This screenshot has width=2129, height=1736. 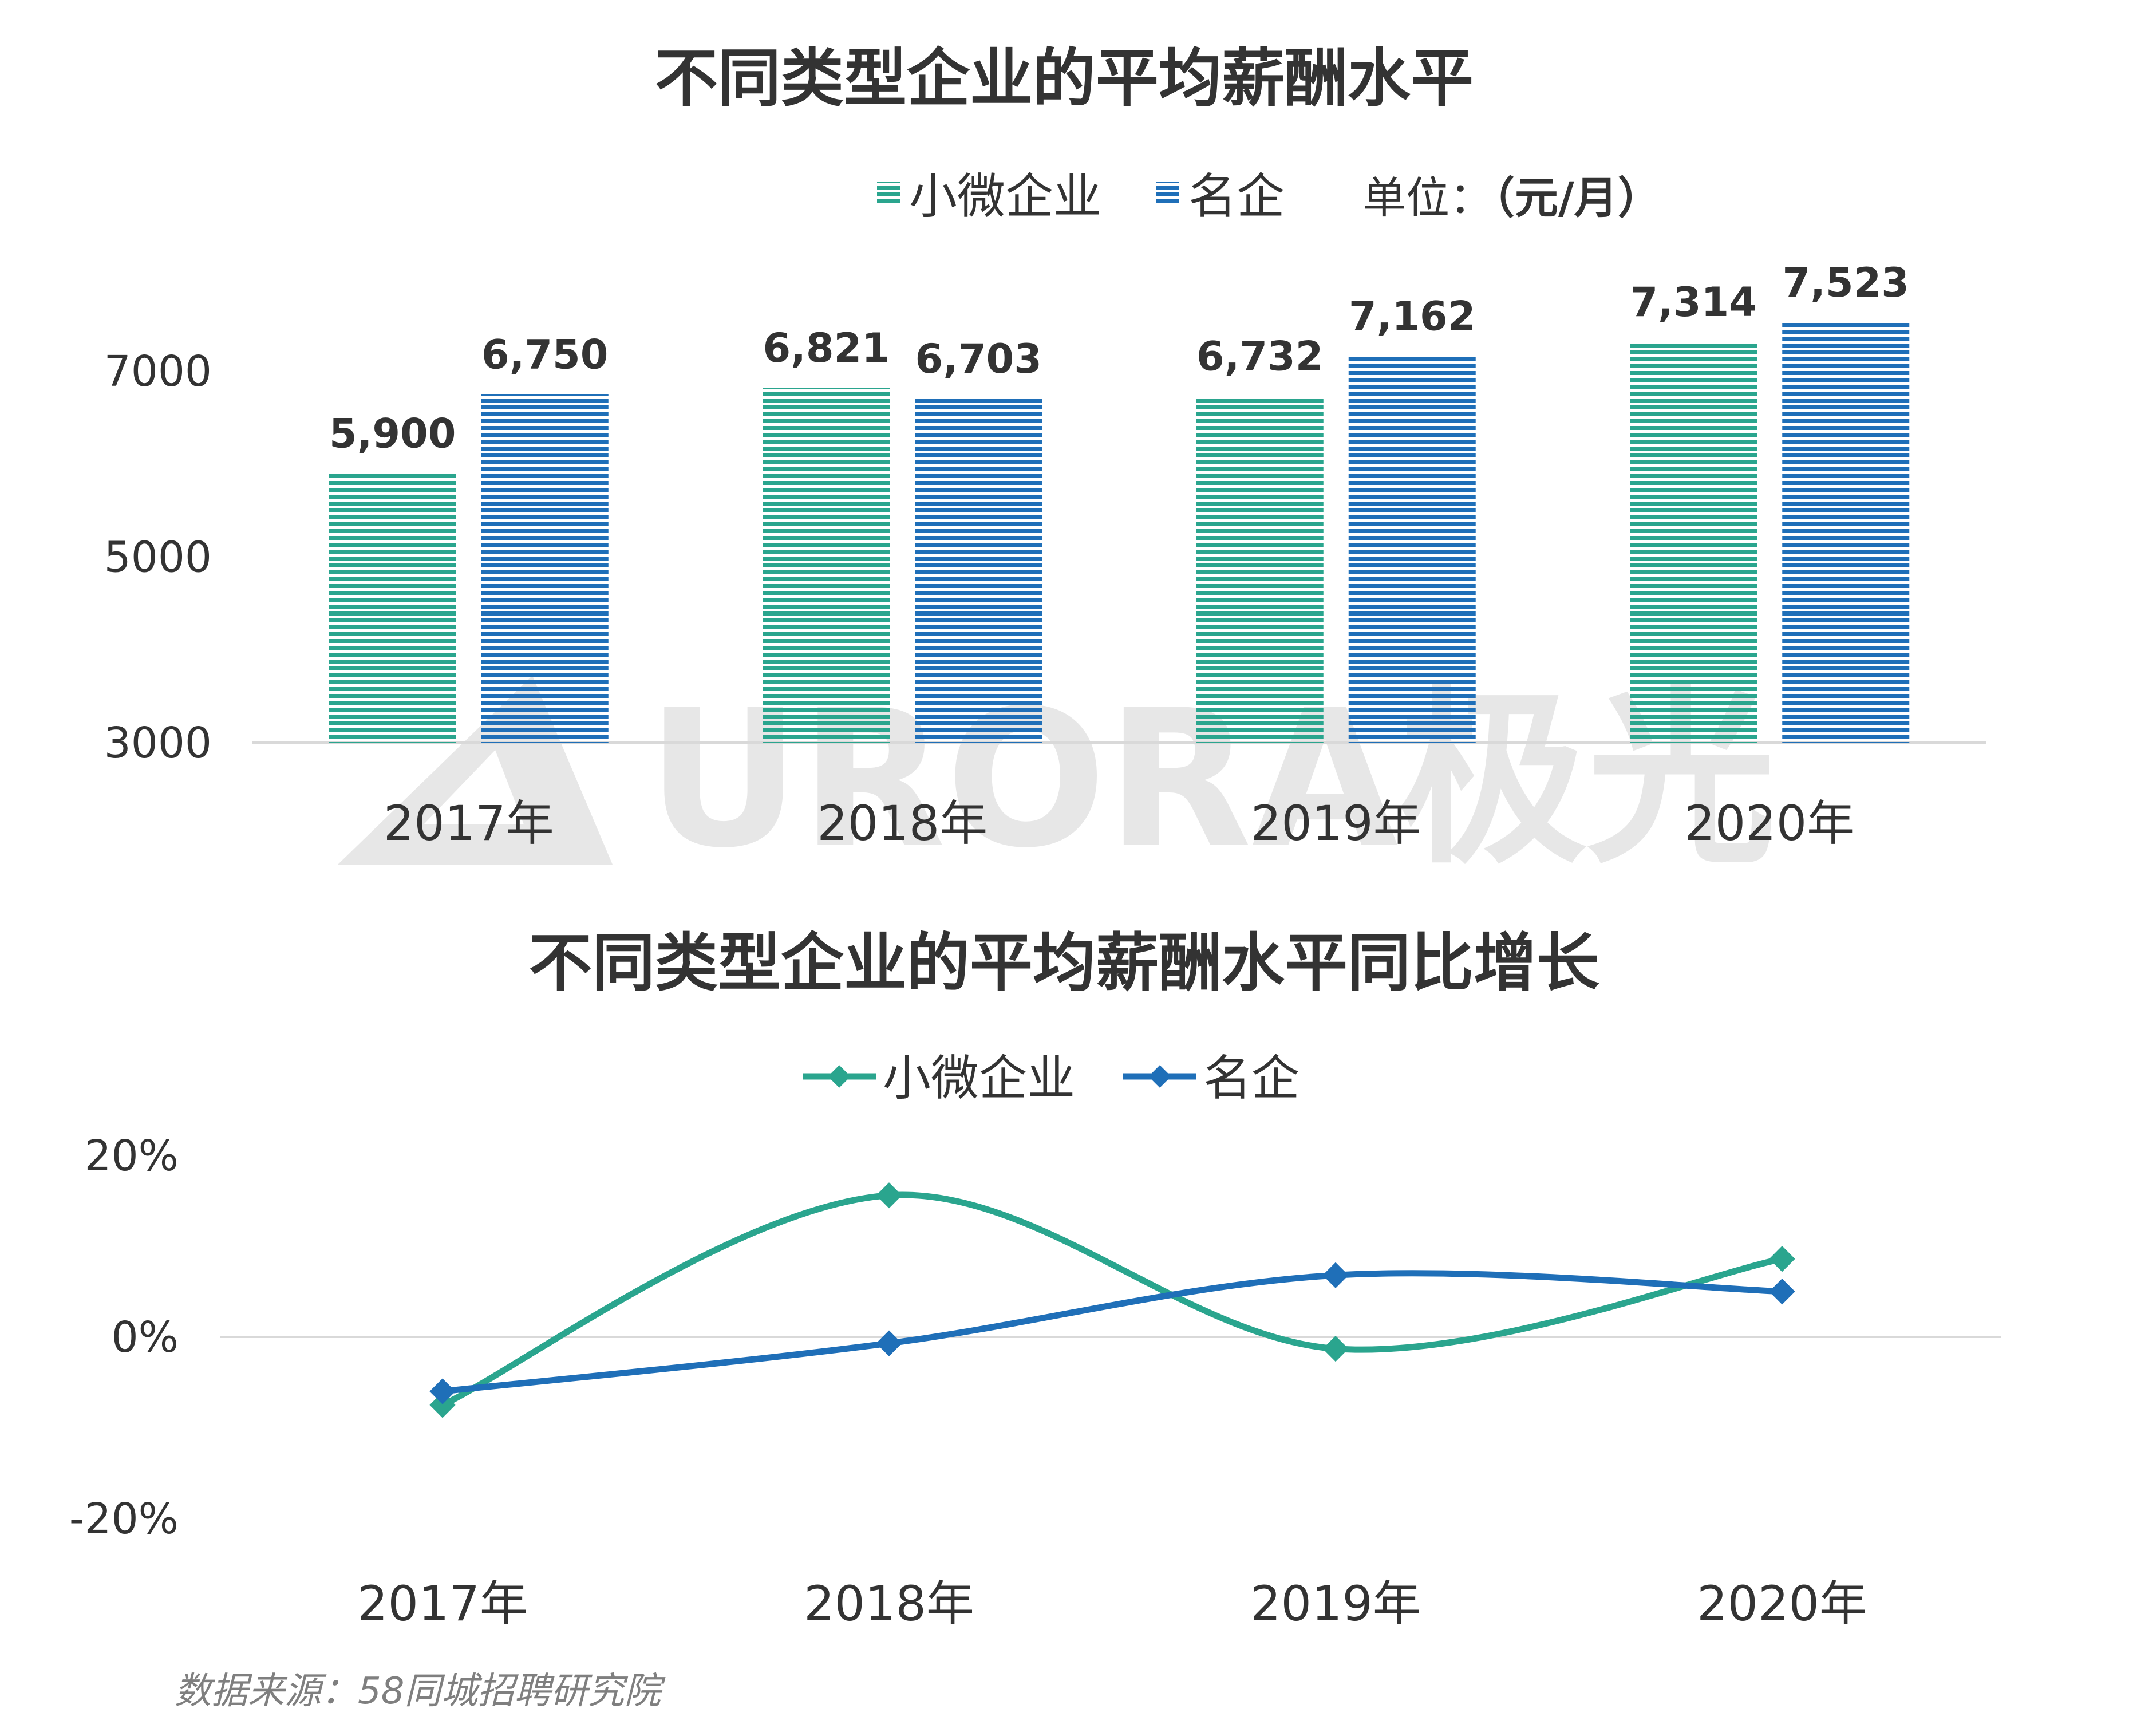 What do you see at coordinates (1336, 823) in the screenshot?
I see `bar-x-tick-label: 2019年` at bounding box center [1336, 823].